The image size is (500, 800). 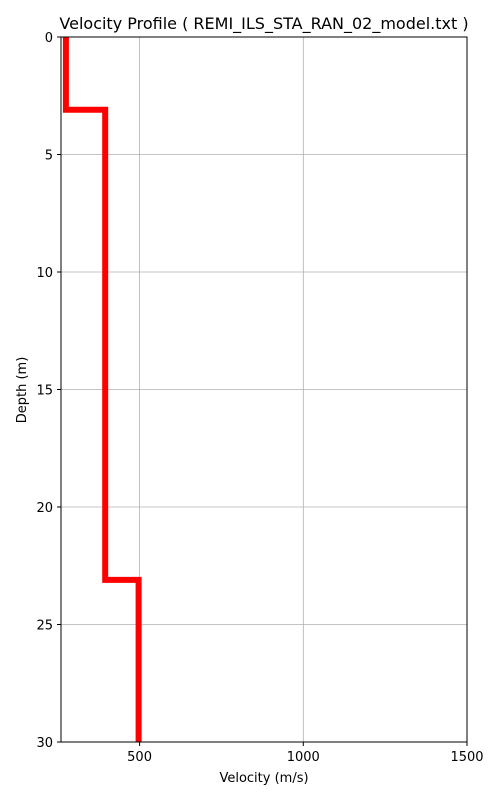 I want to click on y-tick-label: 30, so click(x=44, y=743).